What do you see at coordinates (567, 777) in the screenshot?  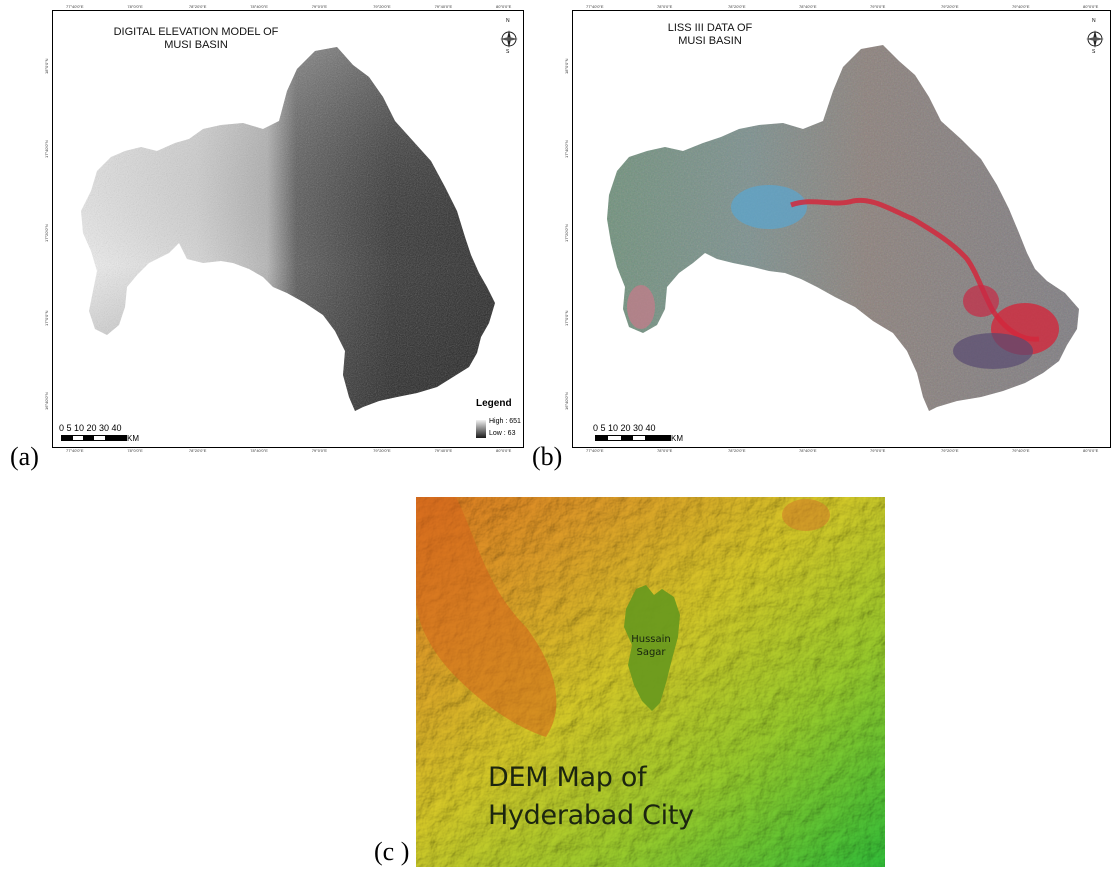 I see `city-title-line1: DEM Map of` at bounding box center [567, 777].